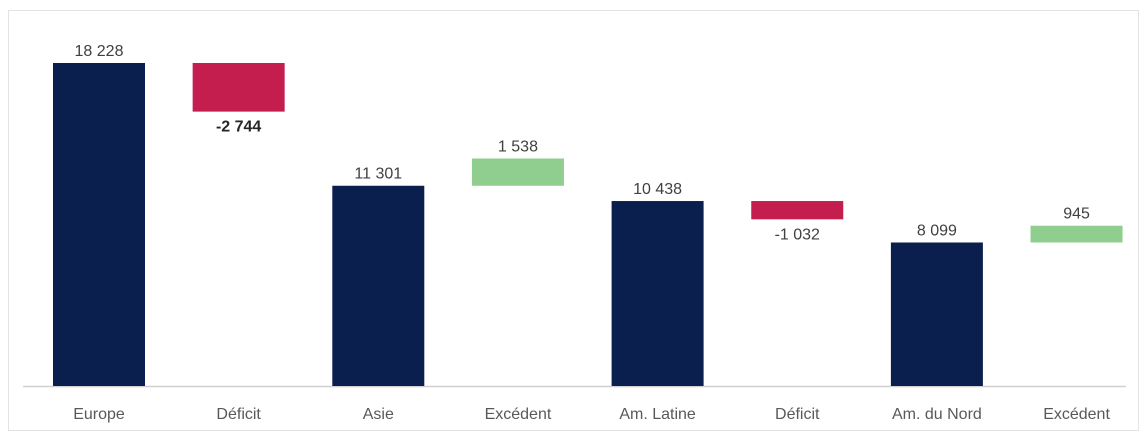  I want to click on bar-2-total, so click(378, 285).